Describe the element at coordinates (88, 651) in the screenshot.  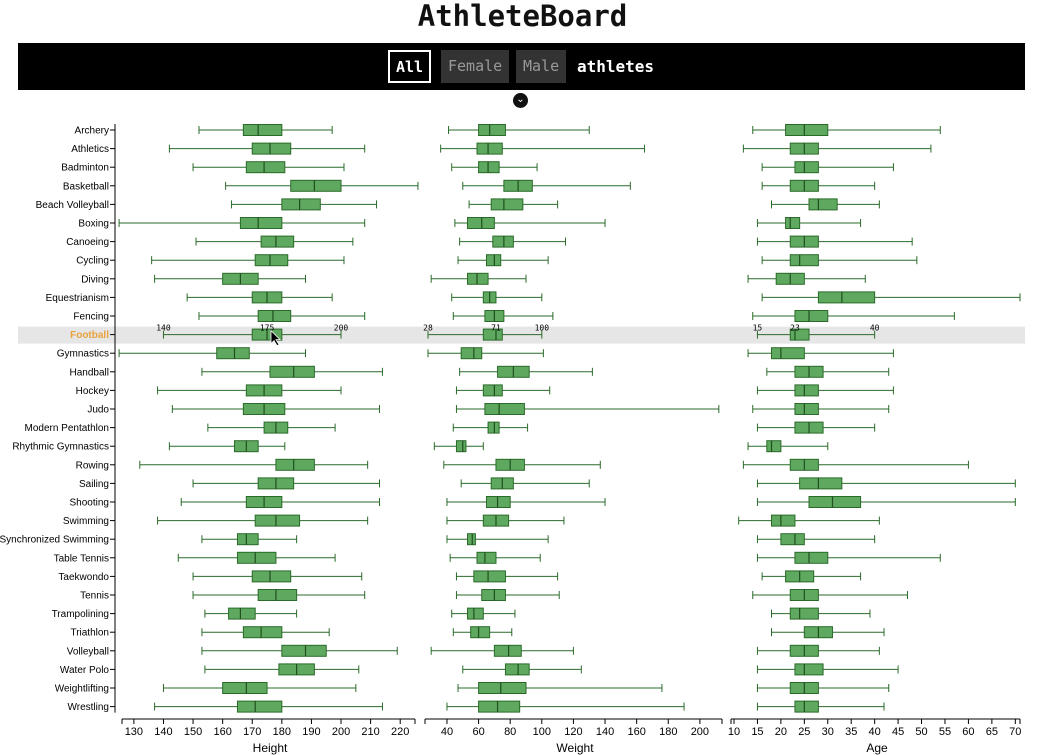
I see `sport-label: Volleyball` at that location.